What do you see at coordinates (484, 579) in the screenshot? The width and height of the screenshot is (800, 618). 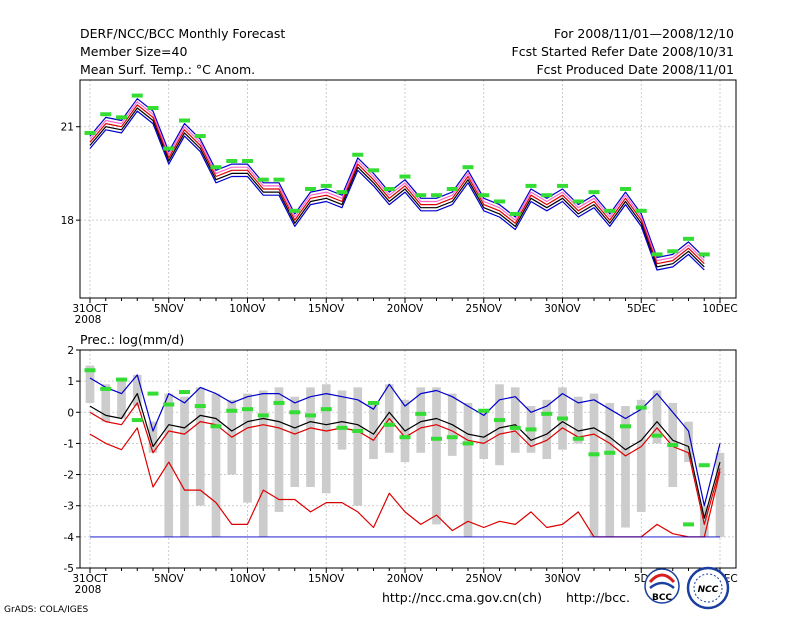 I see `prec-xtick-label-5: 25NOV` at bounding box center [484, 579].